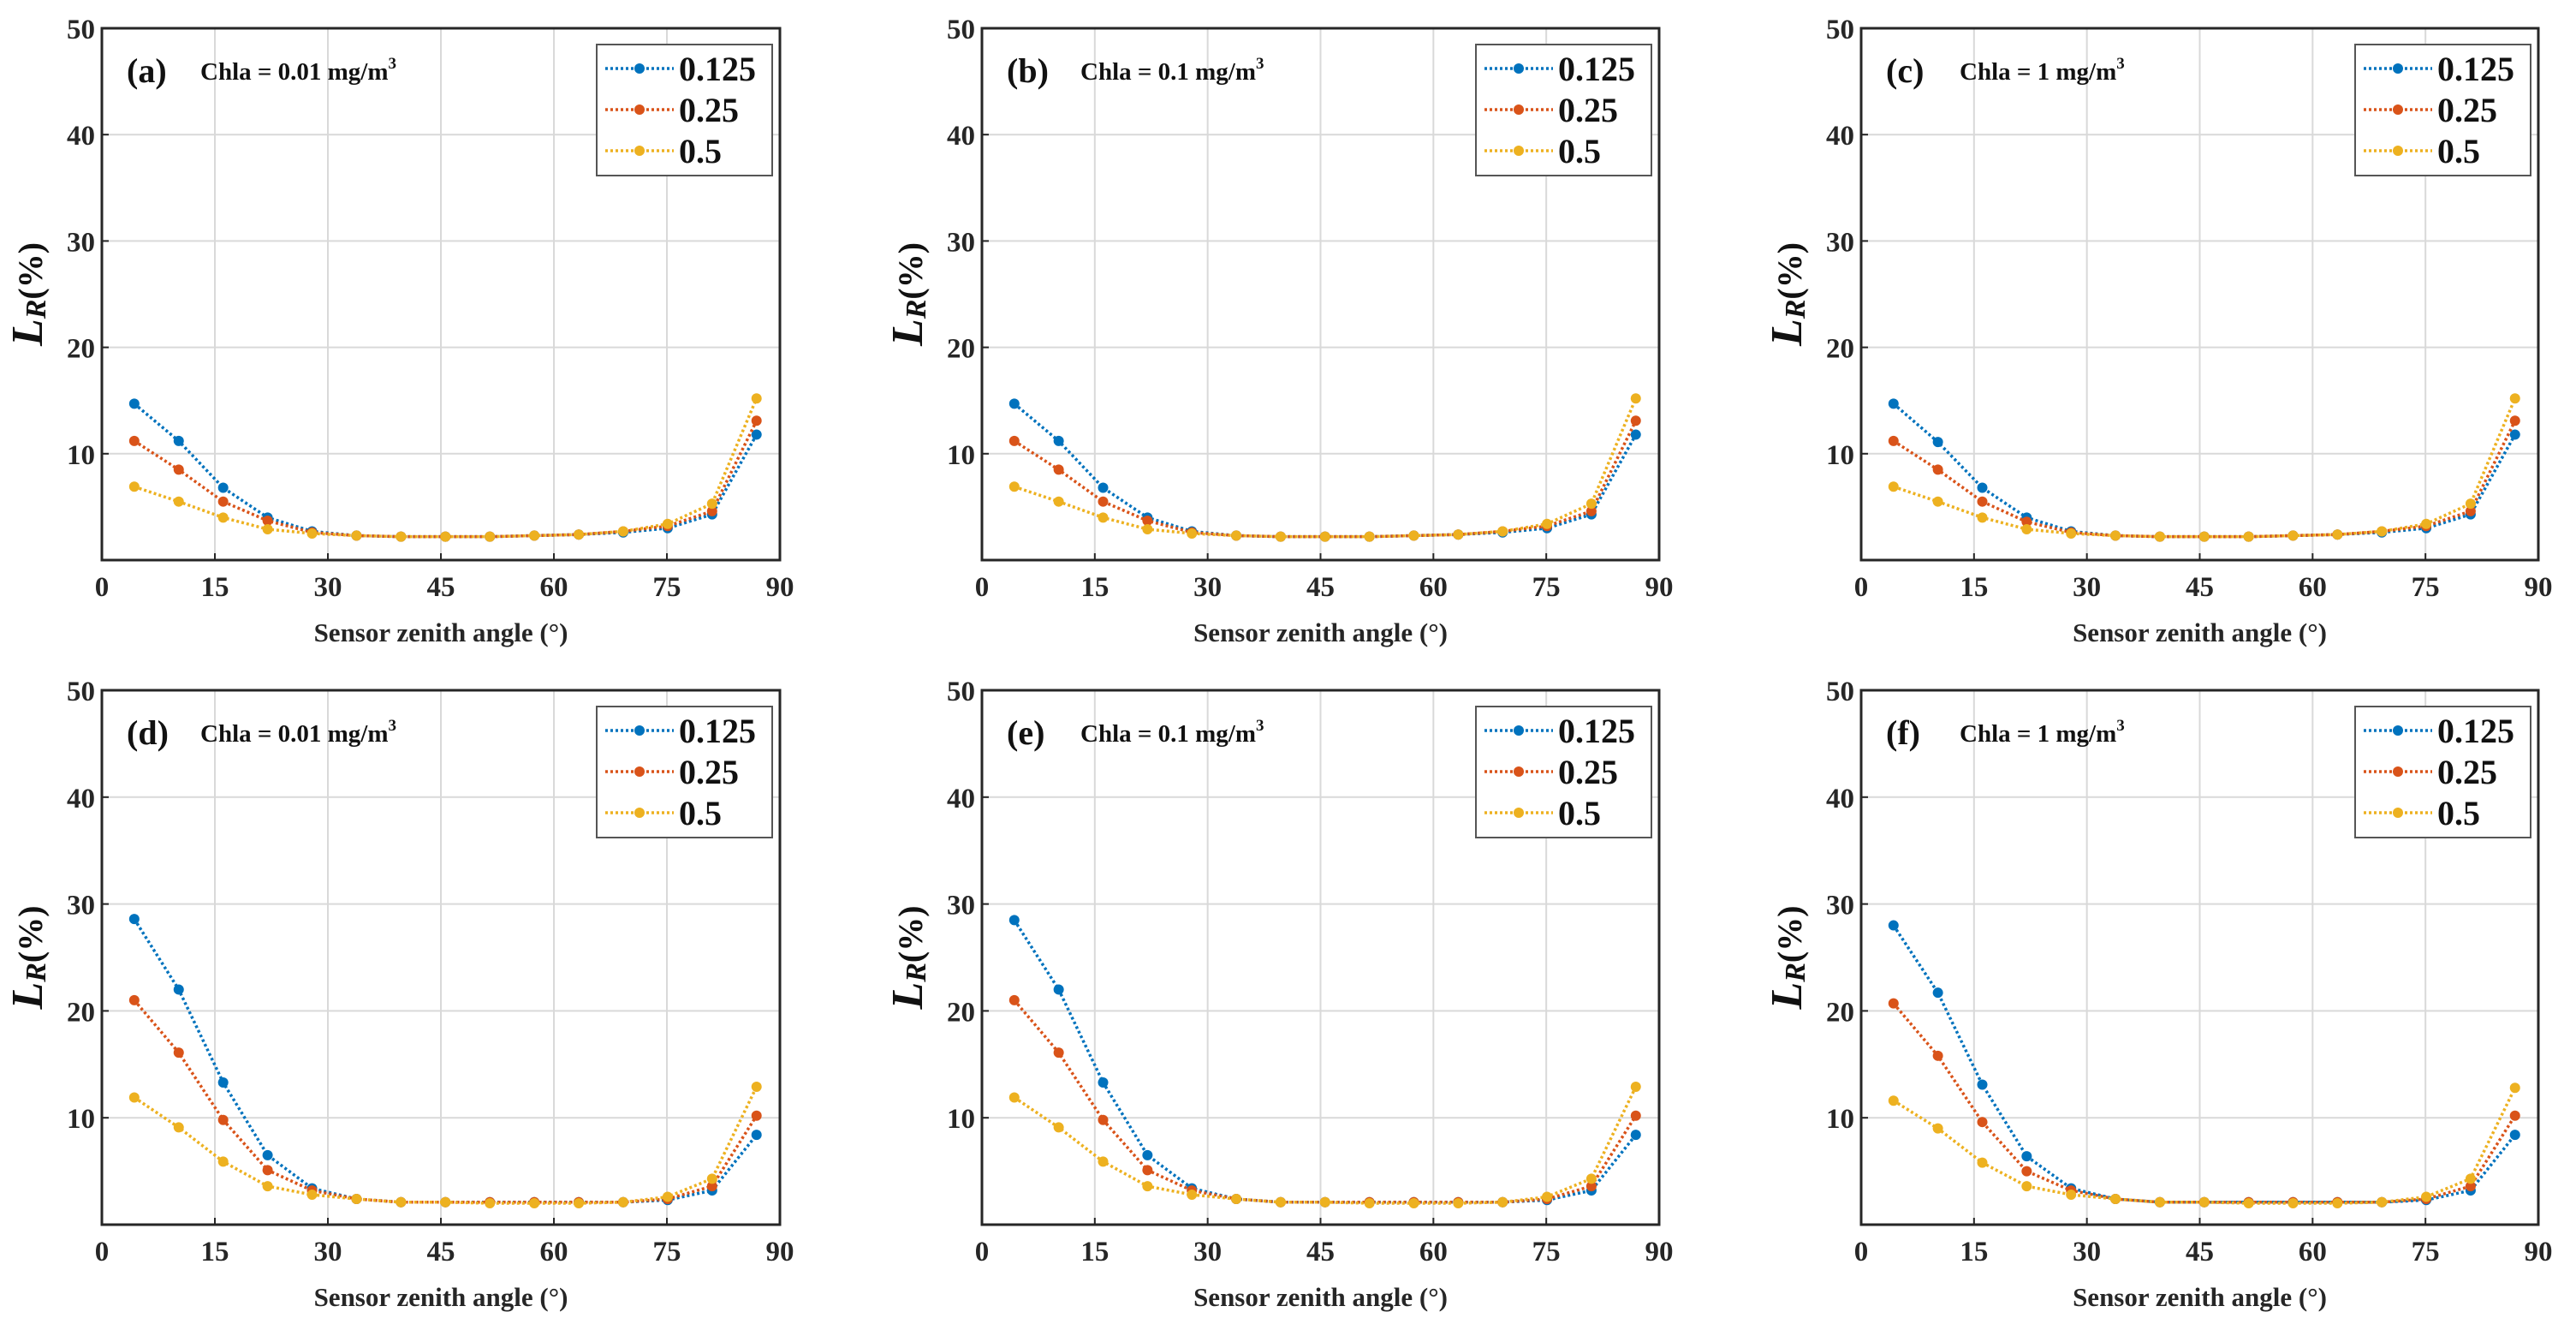 This screenshot has height=1318, width=2576. I want to click on x-tick-label: 60, so click(1434, 587).